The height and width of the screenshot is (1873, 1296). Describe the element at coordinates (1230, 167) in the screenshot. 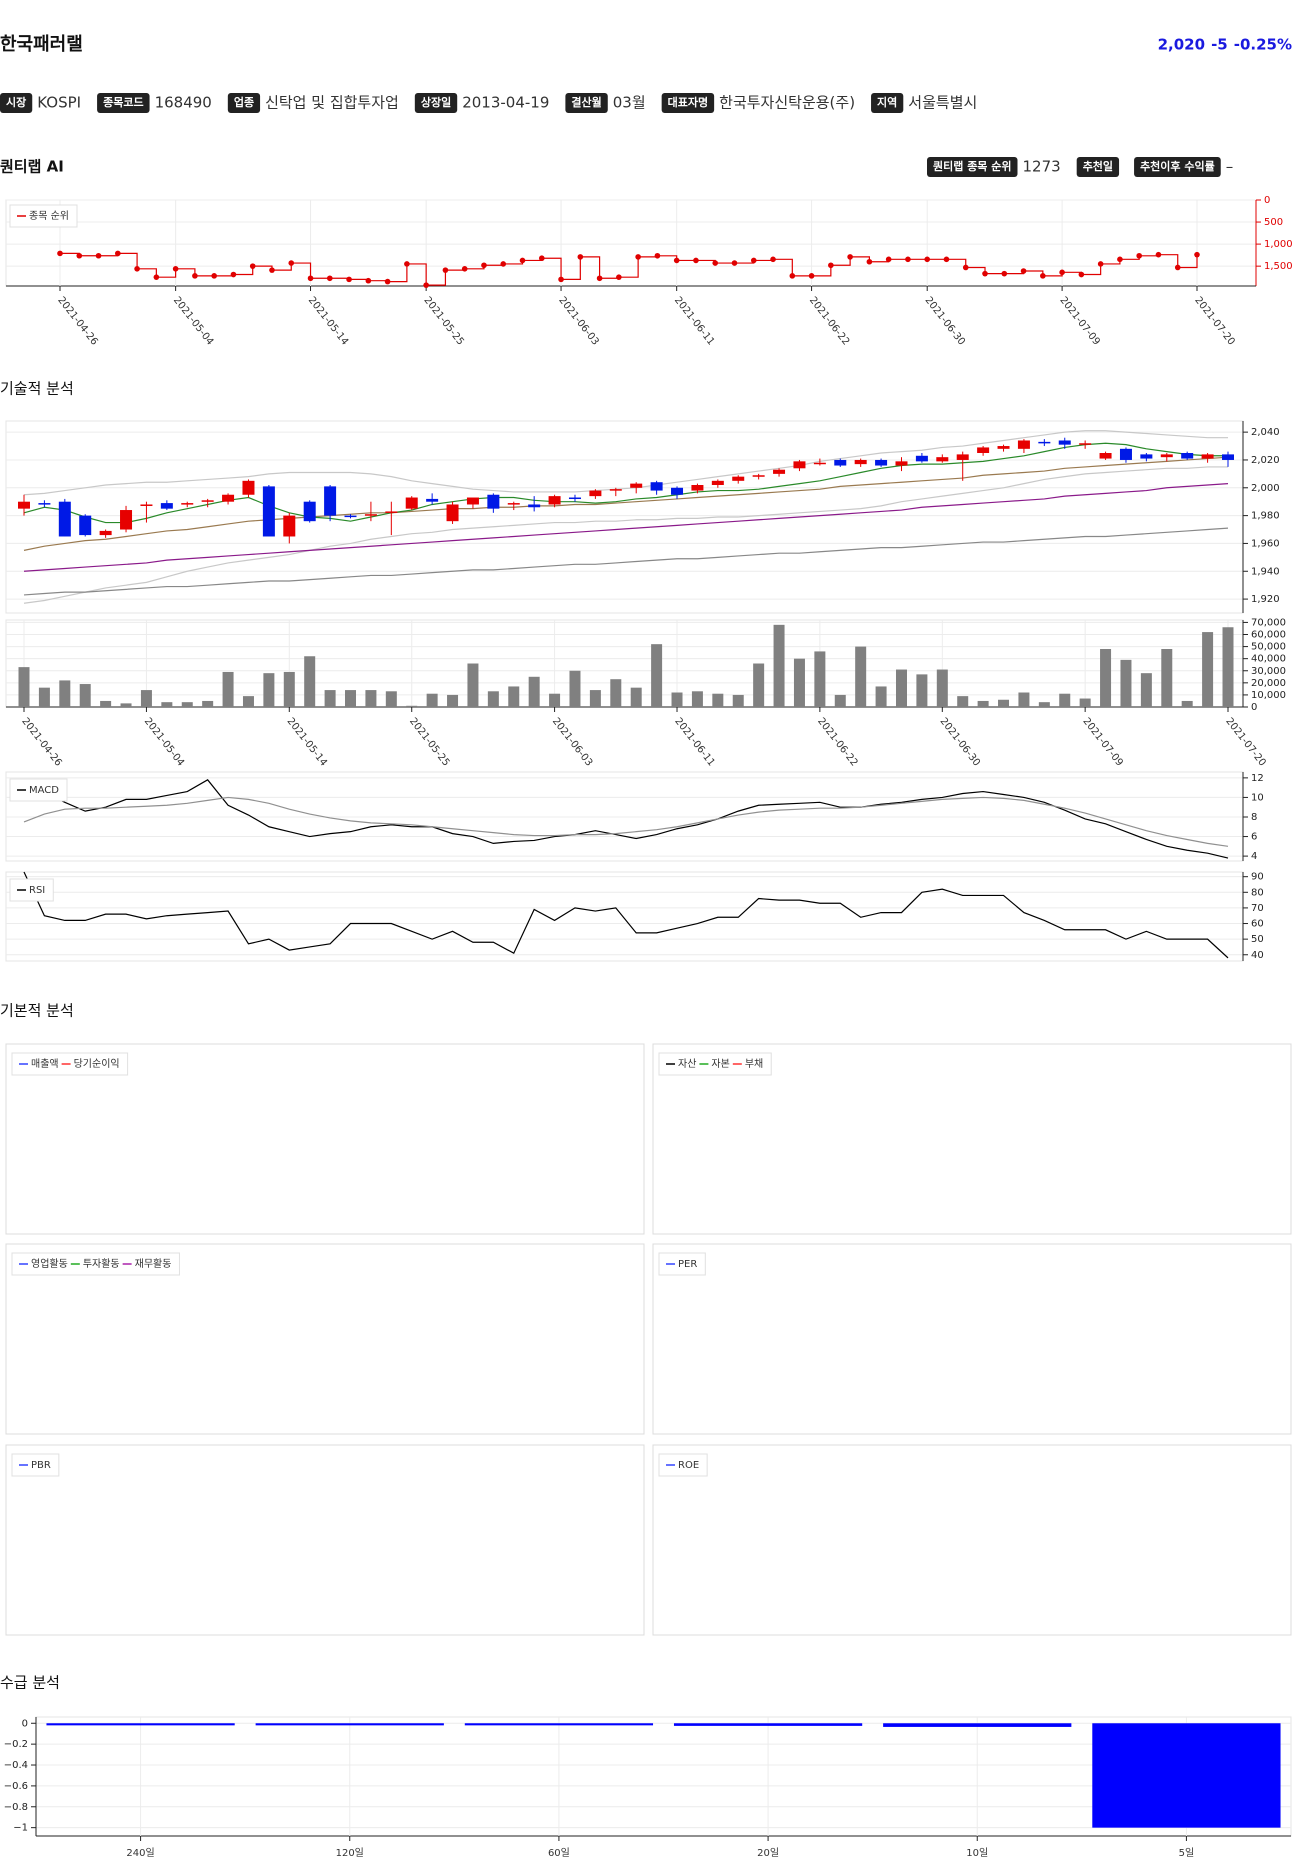

I see `badge-value: –` at that location.